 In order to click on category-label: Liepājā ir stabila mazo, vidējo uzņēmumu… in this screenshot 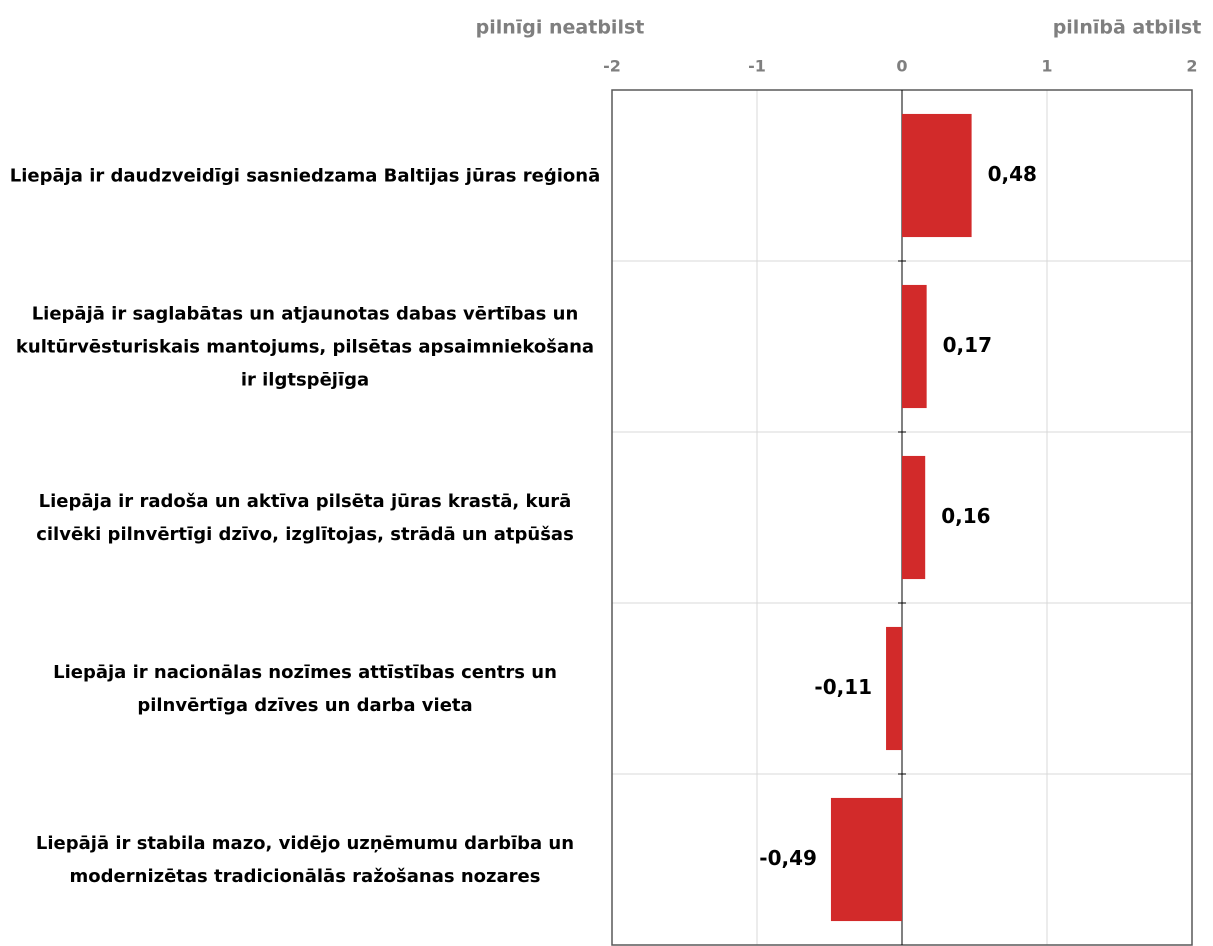, I will do `click(305, 859)`.